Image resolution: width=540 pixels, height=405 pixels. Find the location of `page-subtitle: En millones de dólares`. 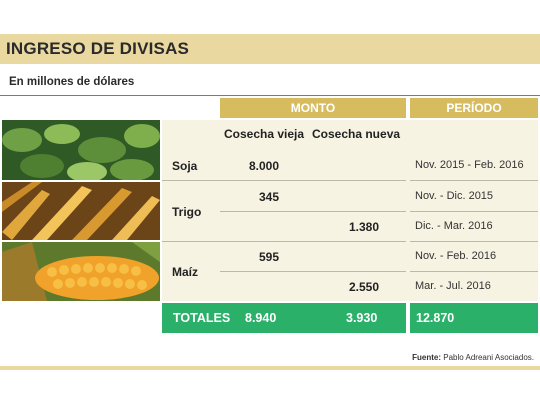

page-subtitle: En millones de dólares is located at coordinates (72, 82).